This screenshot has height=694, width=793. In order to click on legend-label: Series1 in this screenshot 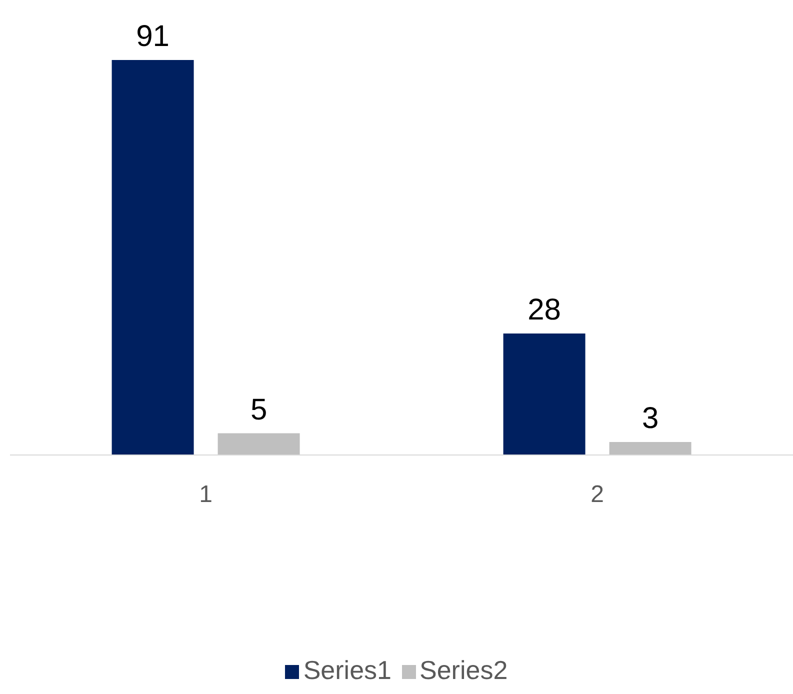, I will do `click(347, 670)`.